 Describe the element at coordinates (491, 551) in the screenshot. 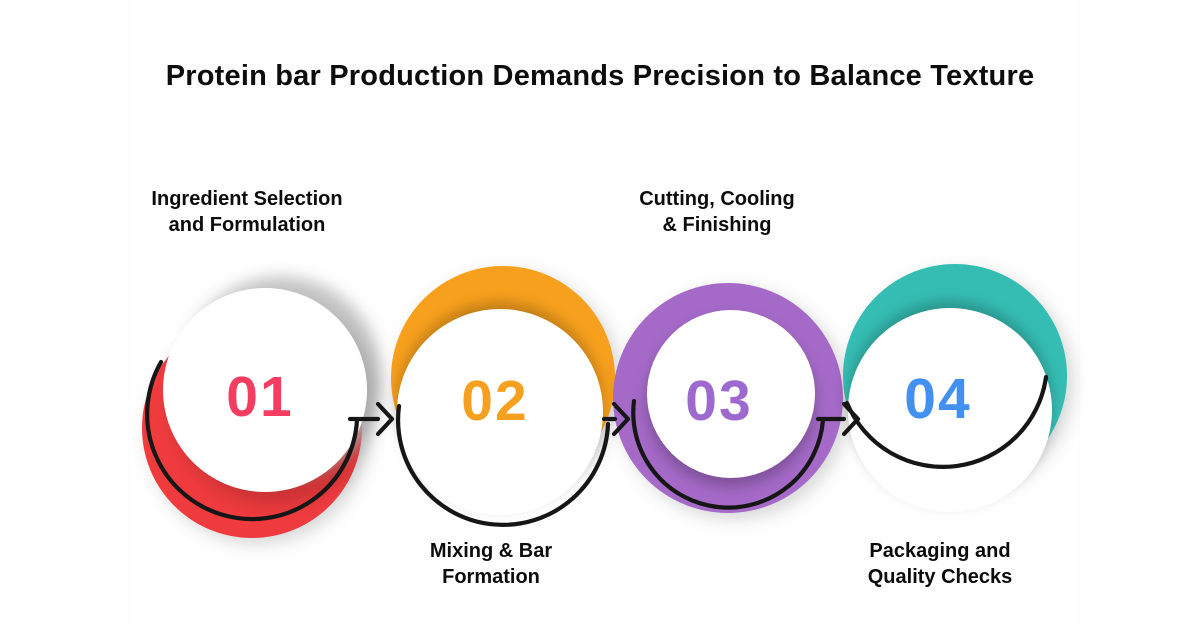

I see `step-2-label-line1: Mixing & Bar` at that location.